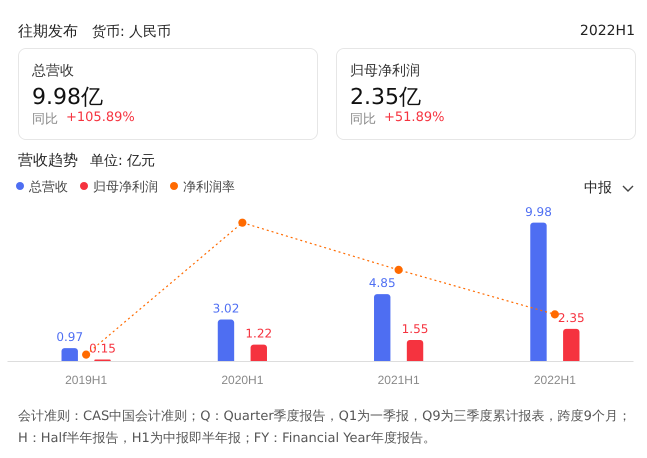 Image resolution: width=647 pixels, height=458 pixels. I want to click on text: +105.89%, so click(100, 117).